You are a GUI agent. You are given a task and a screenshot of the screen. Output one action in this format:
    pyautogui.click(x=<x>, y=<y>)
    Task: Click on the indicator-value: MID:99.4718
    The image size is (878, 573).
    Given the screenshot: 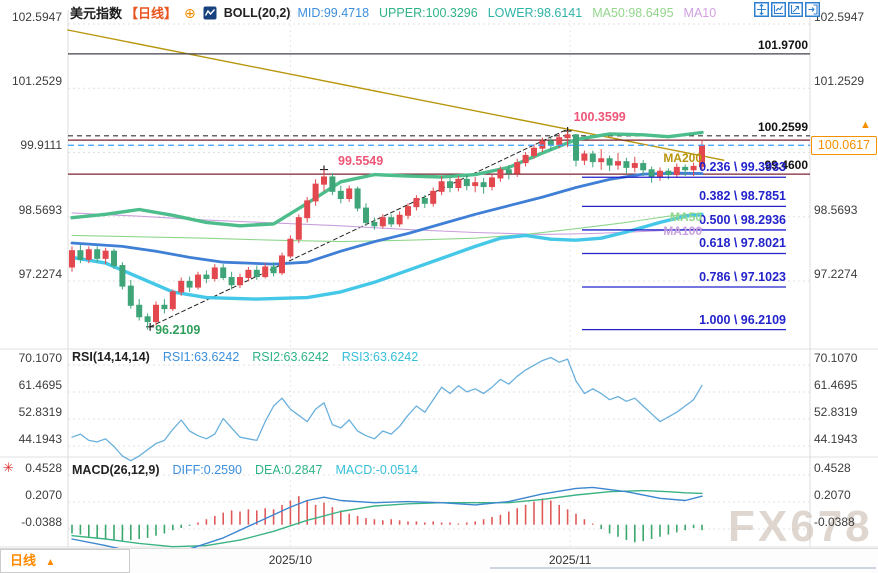 What is the action you would take?
    pyautogui.click(x=333, y=12)
    